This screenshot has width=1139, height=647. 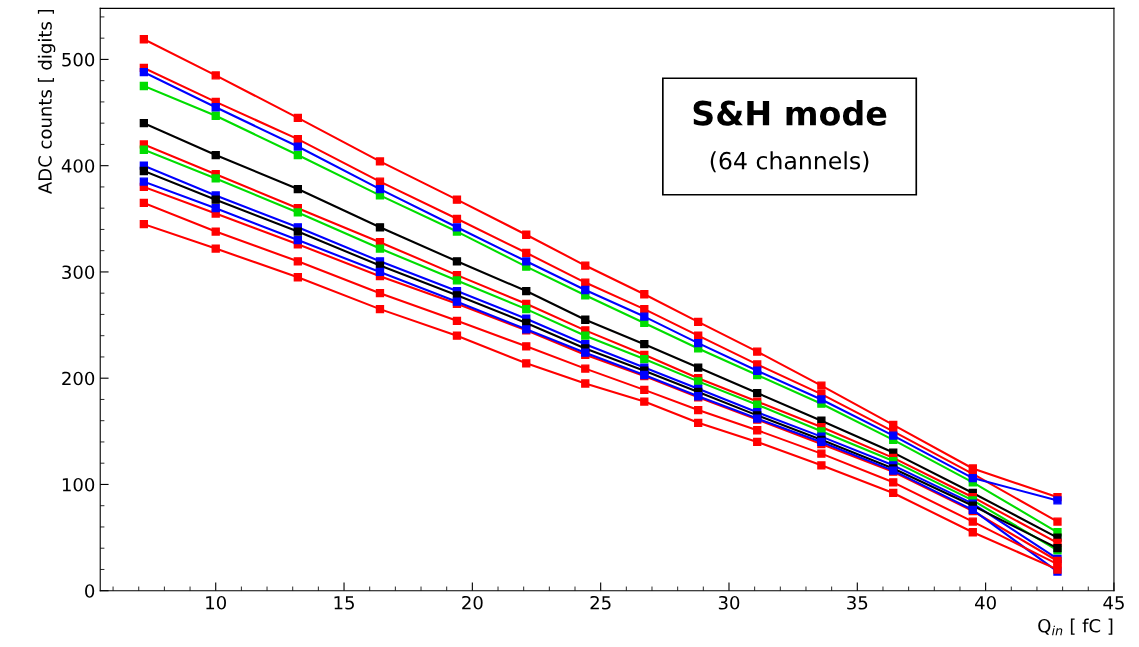 I want to click on annotation: S&H mode, so click(x=790, y=113).